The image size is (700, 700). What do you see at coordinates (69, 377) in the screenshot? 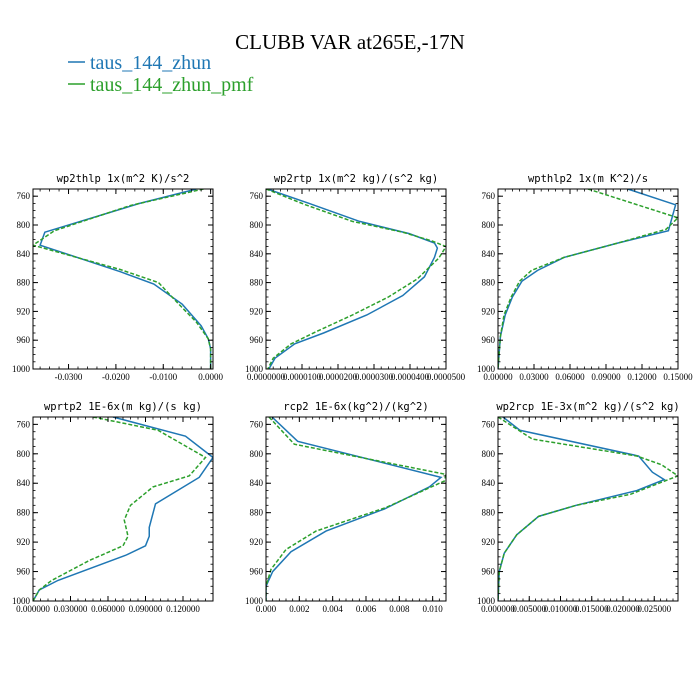
I see `x-tick-label: -0.0300` at bounding box center [69, 377].